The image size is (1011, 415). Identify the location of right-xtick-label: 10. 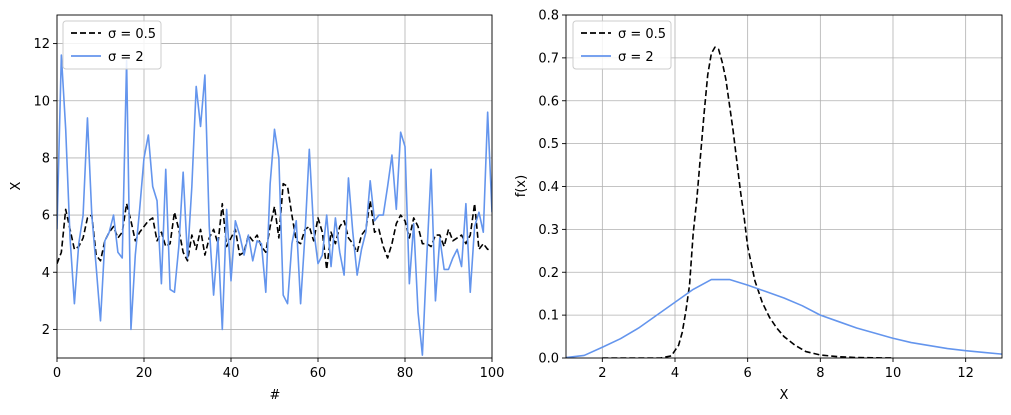
(893, 373).